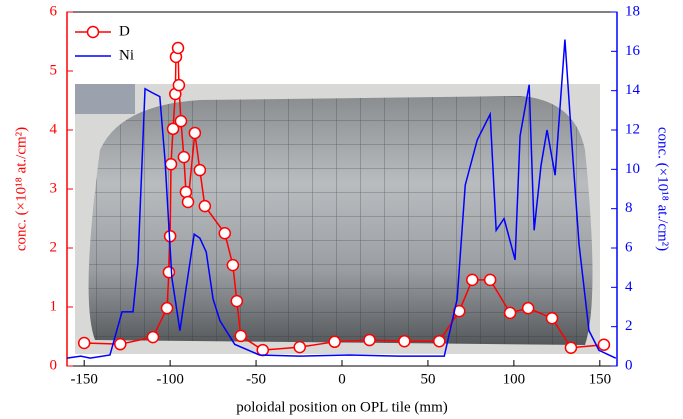 Image resolution: width=683 pixels, height=419 pixels. What do you see at coordinates (632, 129) in the screenshot?
I see `y2-tick-label: 12` at bounding box center [632, 129].